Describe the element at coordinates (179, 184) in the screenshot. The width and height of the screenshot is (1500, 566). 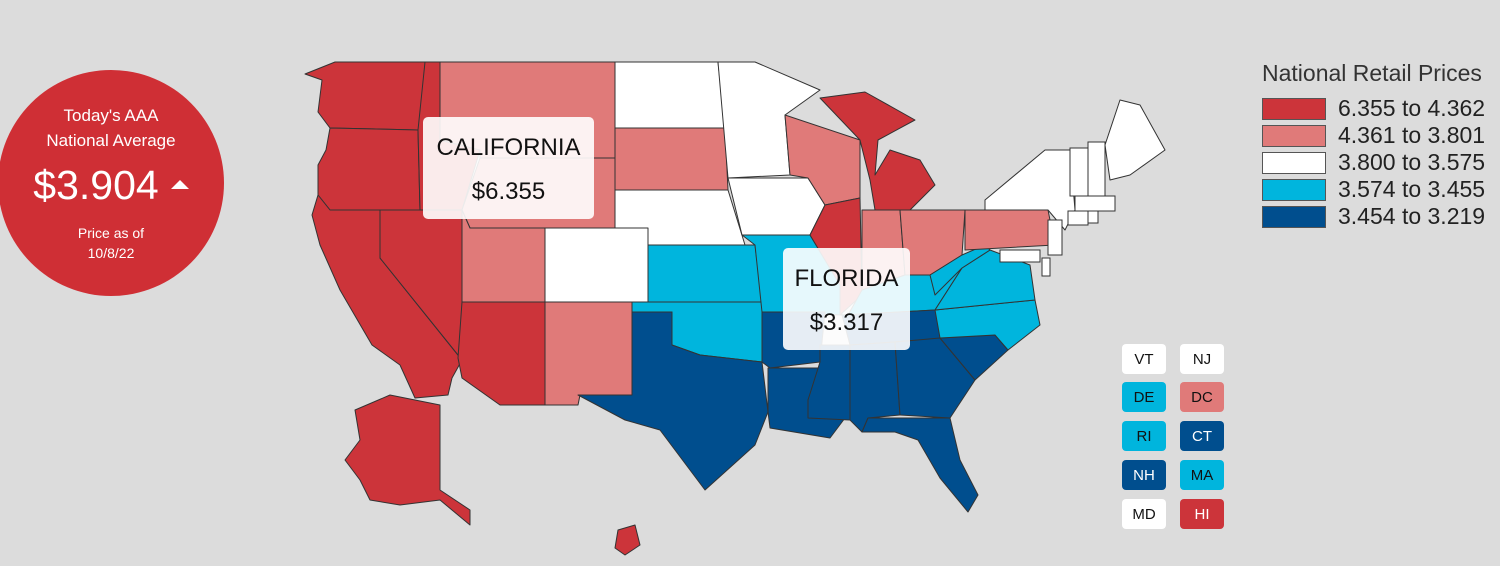
I see `trend-up-icon` at that location.